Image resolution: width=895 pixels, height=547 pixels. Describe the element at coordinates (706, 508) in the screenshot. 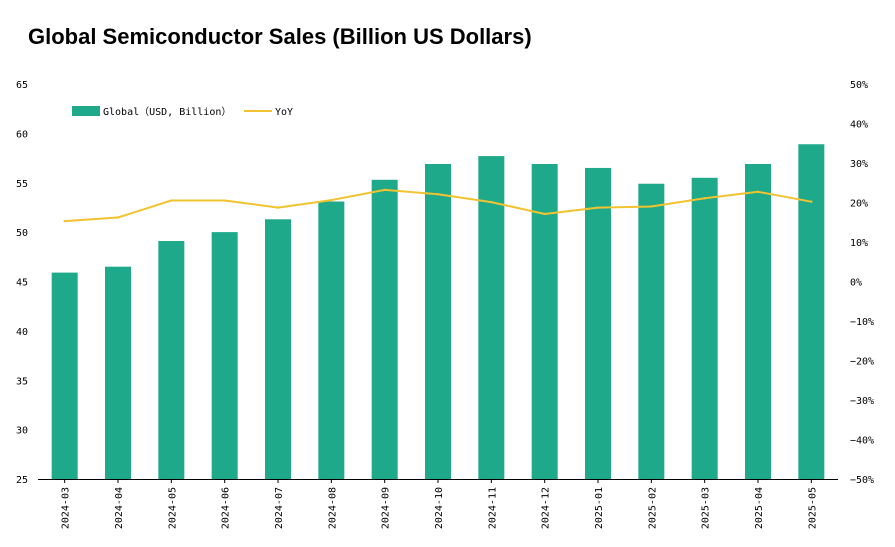

I see `x-tick-label: 2025-03` at that location.